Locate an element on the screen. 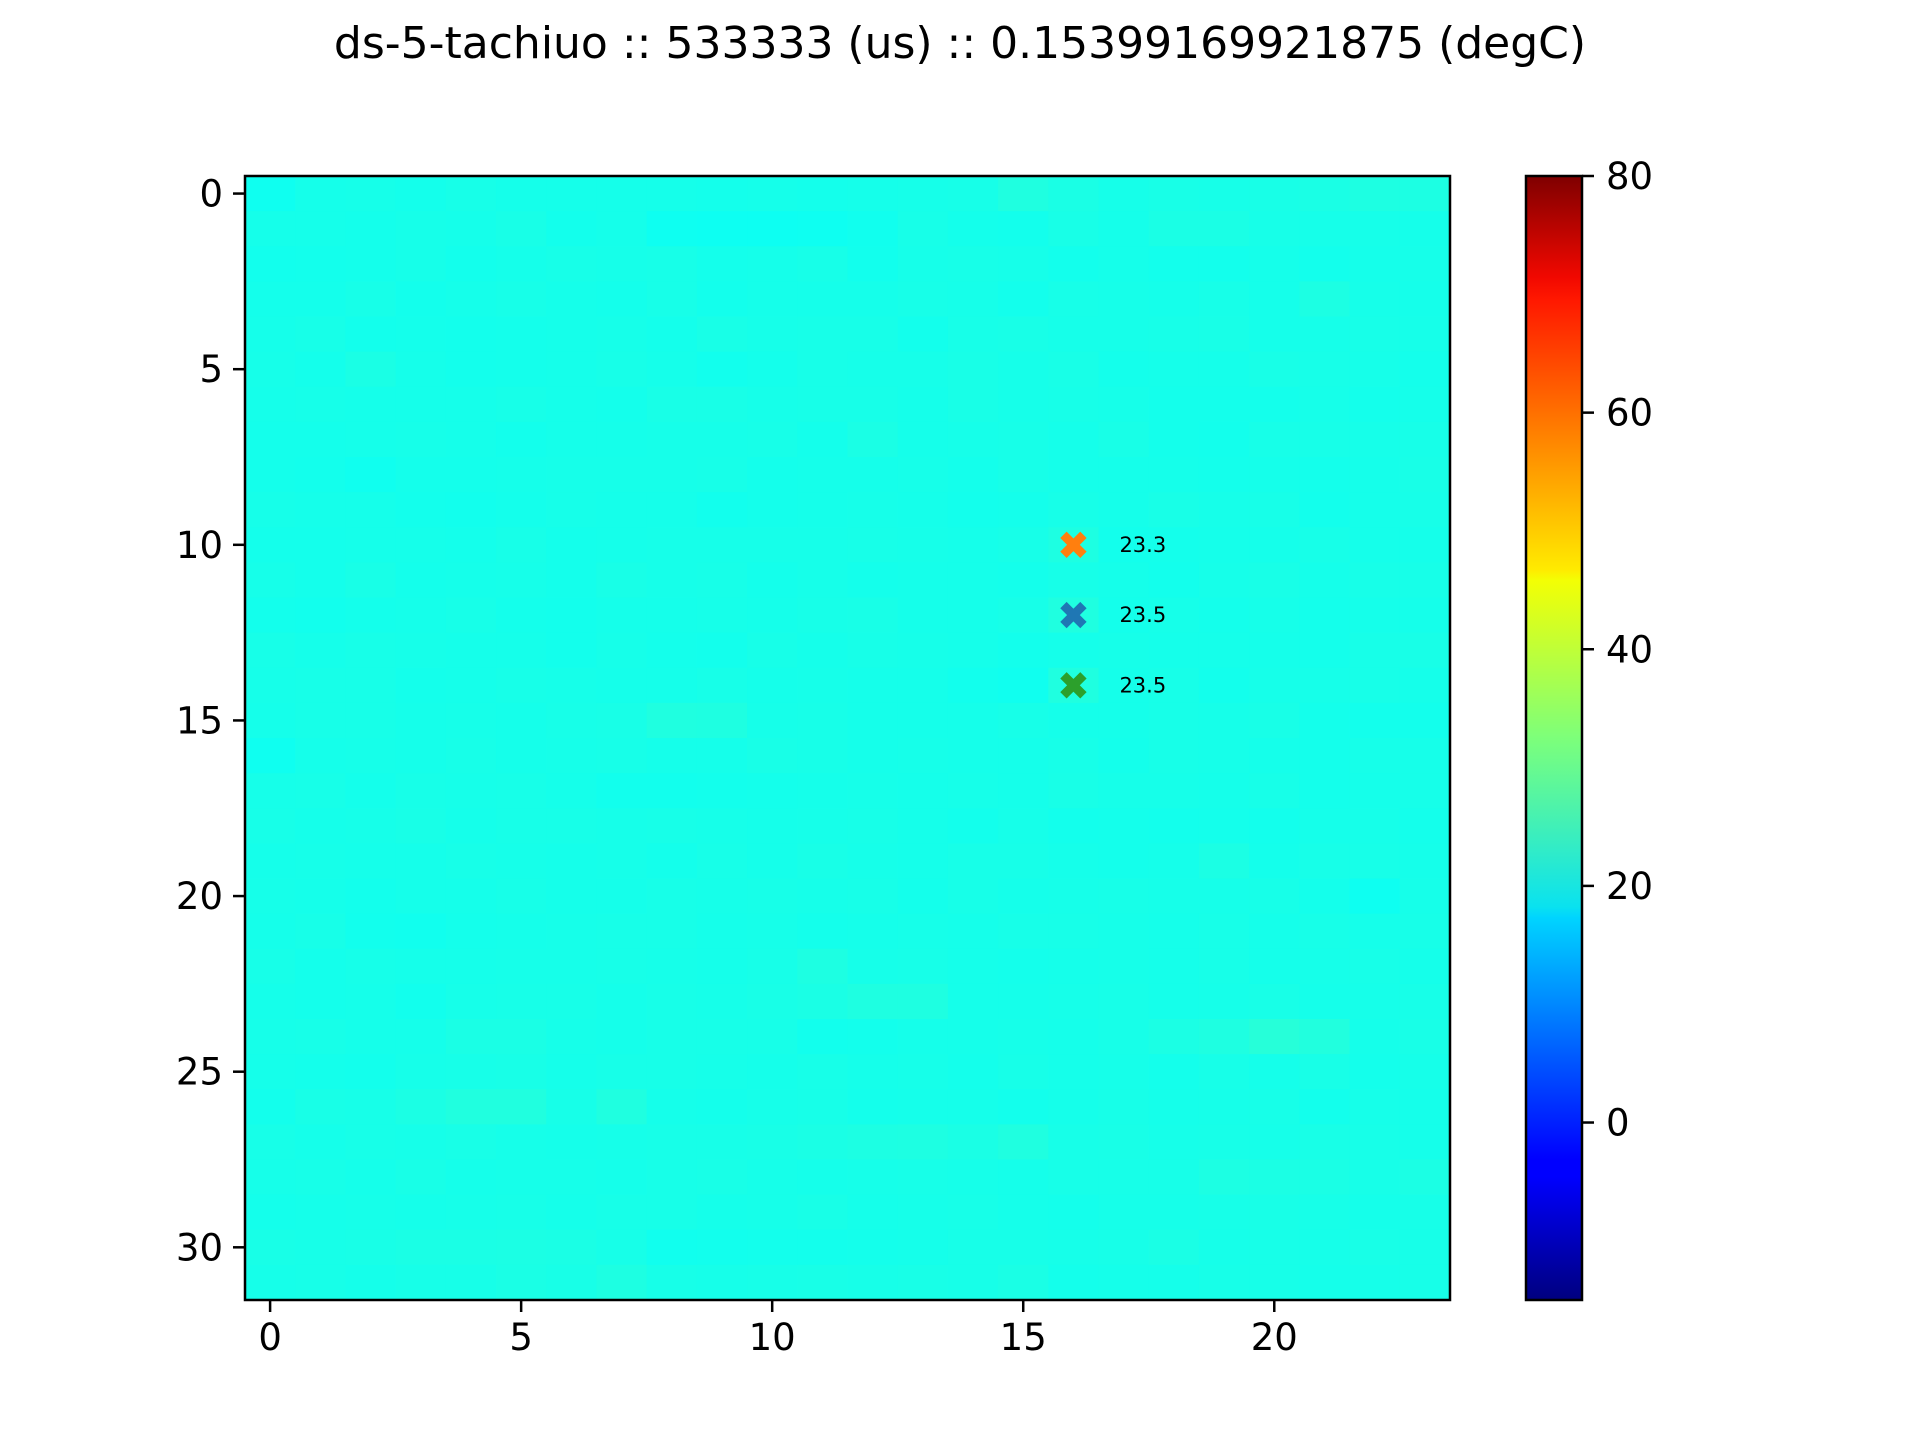 The height and width of the screenshot is (1440, 1920). y-axis: 0 5 10 15 20 25 30 is located at coordinates (210, 721).